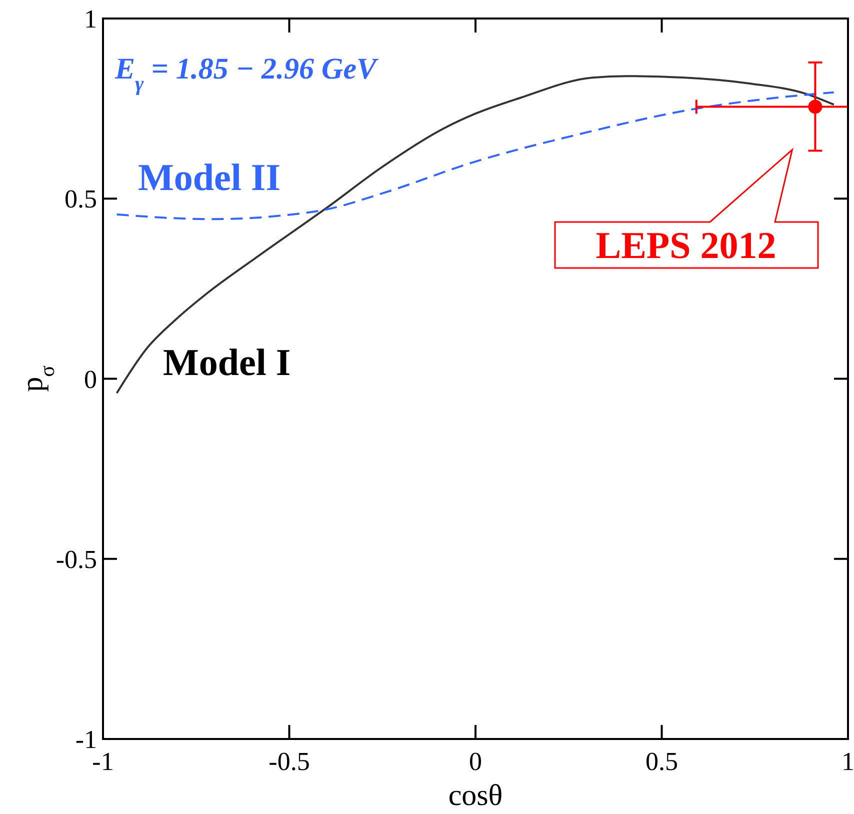  I want to click on y-tick-label: -0.5, so click(76, 559).